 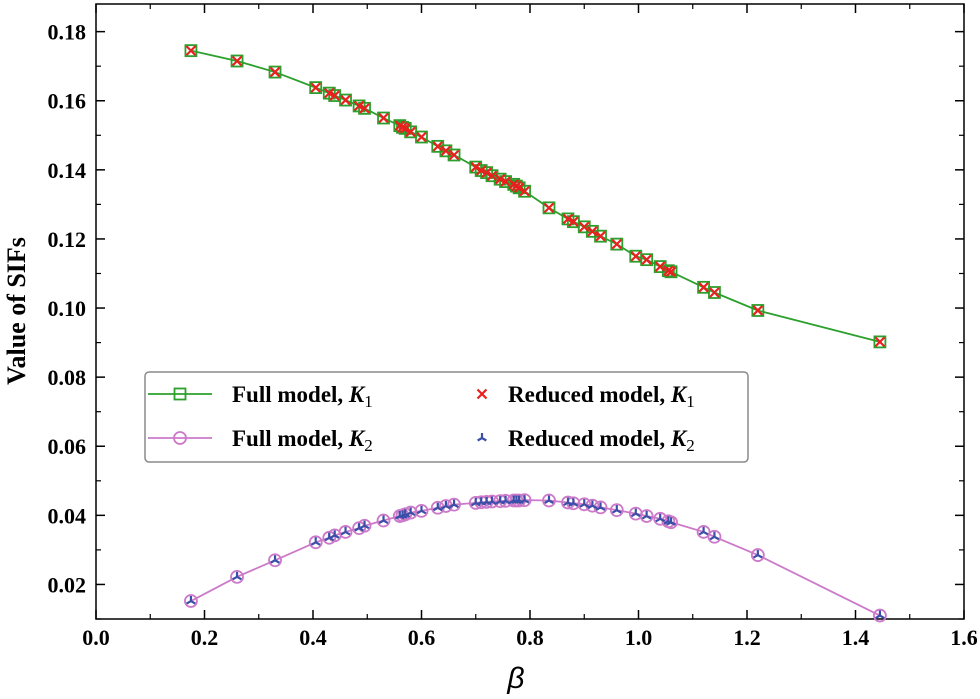 What do you see at coordinates (530, 637) in the screenshot?
I see `x-tick-label: 0.8` at bounding box center [530, 637].